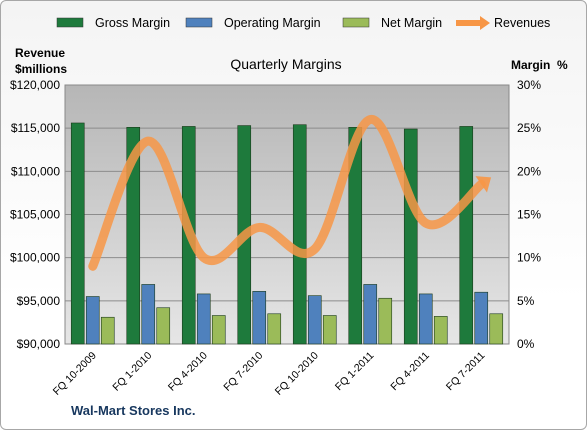 The height and width of the screenshot is (430, 587). What do you see at coordinates (40, 53) in the screenshot?
I see `left-axis-label-line1: Revenue` at bounding box center [40, 53].